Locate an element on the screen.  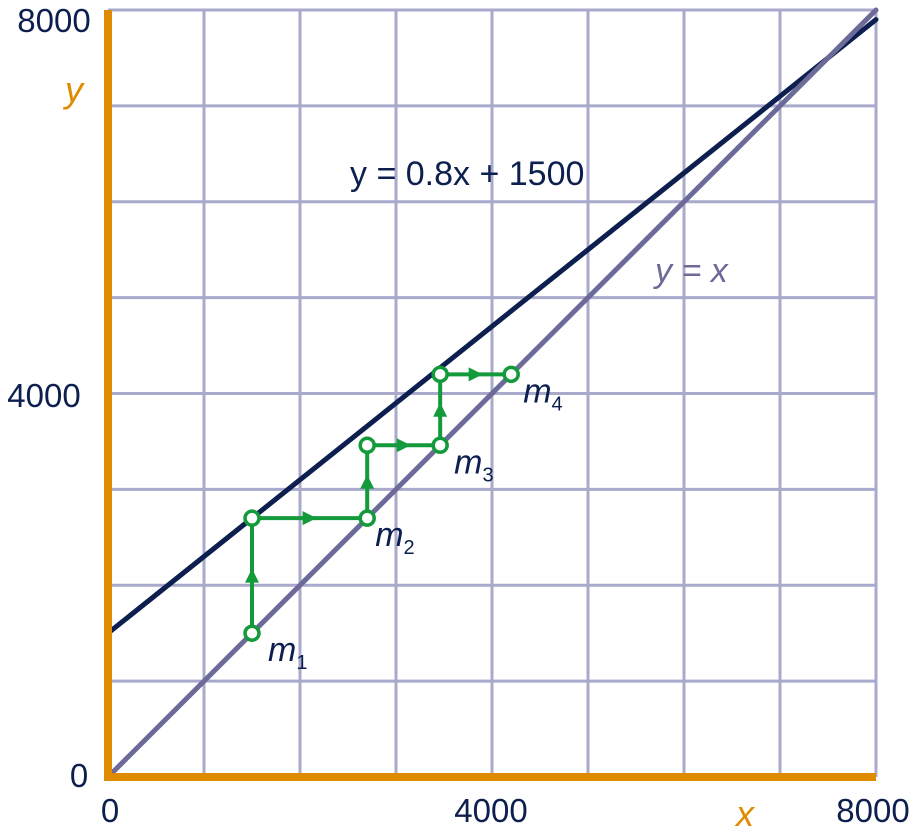
y-tick-label-4000: 4000 is located at coordinates (43, 395).